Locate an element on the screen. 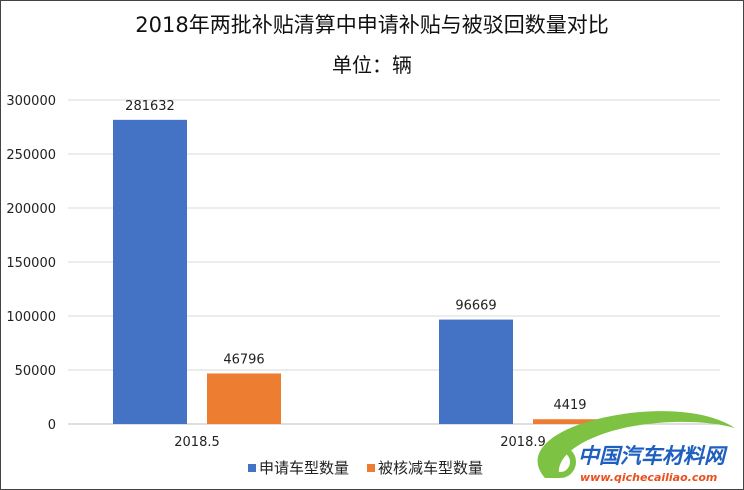  y-tick-label: 200000 is located at coordinates (31, 209).